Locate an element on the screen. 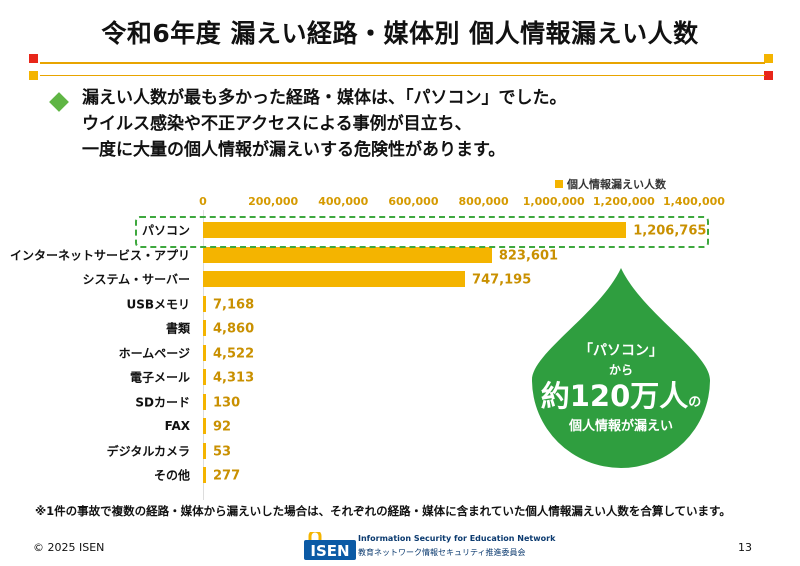 The image size is (800, 566). intro-line-3: 一度に大量の個人情報が漏えいする危険性があります。 is located at coordinates (294, 150).